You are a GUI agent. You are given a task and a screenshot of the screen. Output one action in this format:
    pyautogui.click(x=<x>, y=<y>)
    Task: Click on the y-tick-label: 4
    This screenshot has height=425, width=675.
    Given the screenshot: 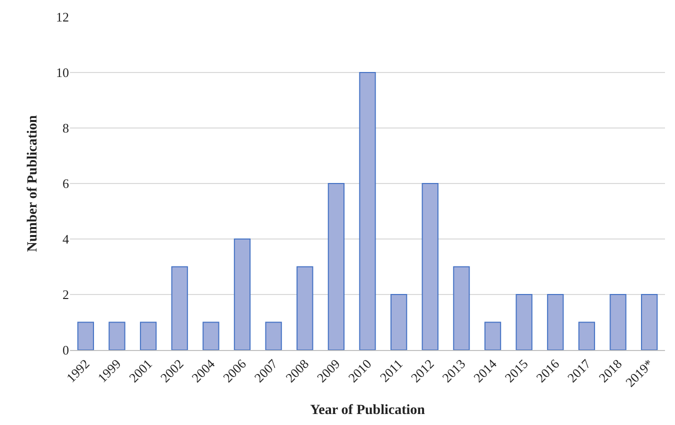 What is the action you would take?
    pyautogui.click(x=66, y=239)
    